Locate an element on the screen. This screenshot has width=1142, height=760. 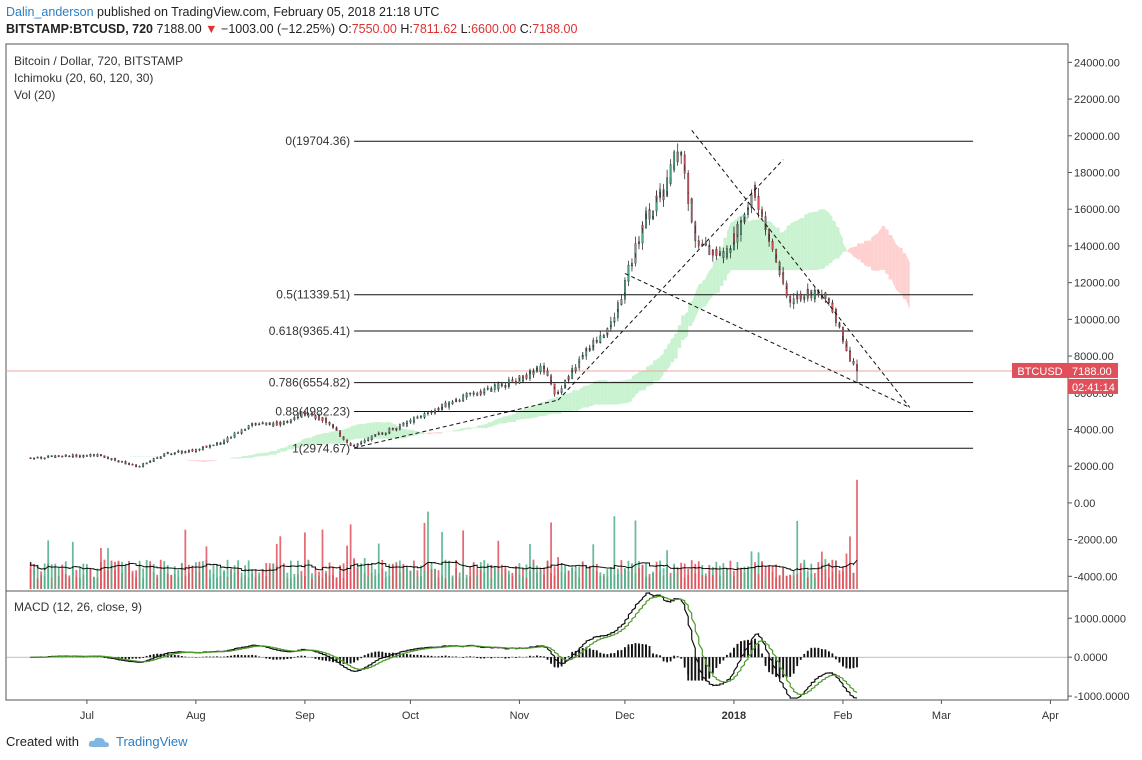
last-price: 7188.00 is located at coordinates (179, 29).